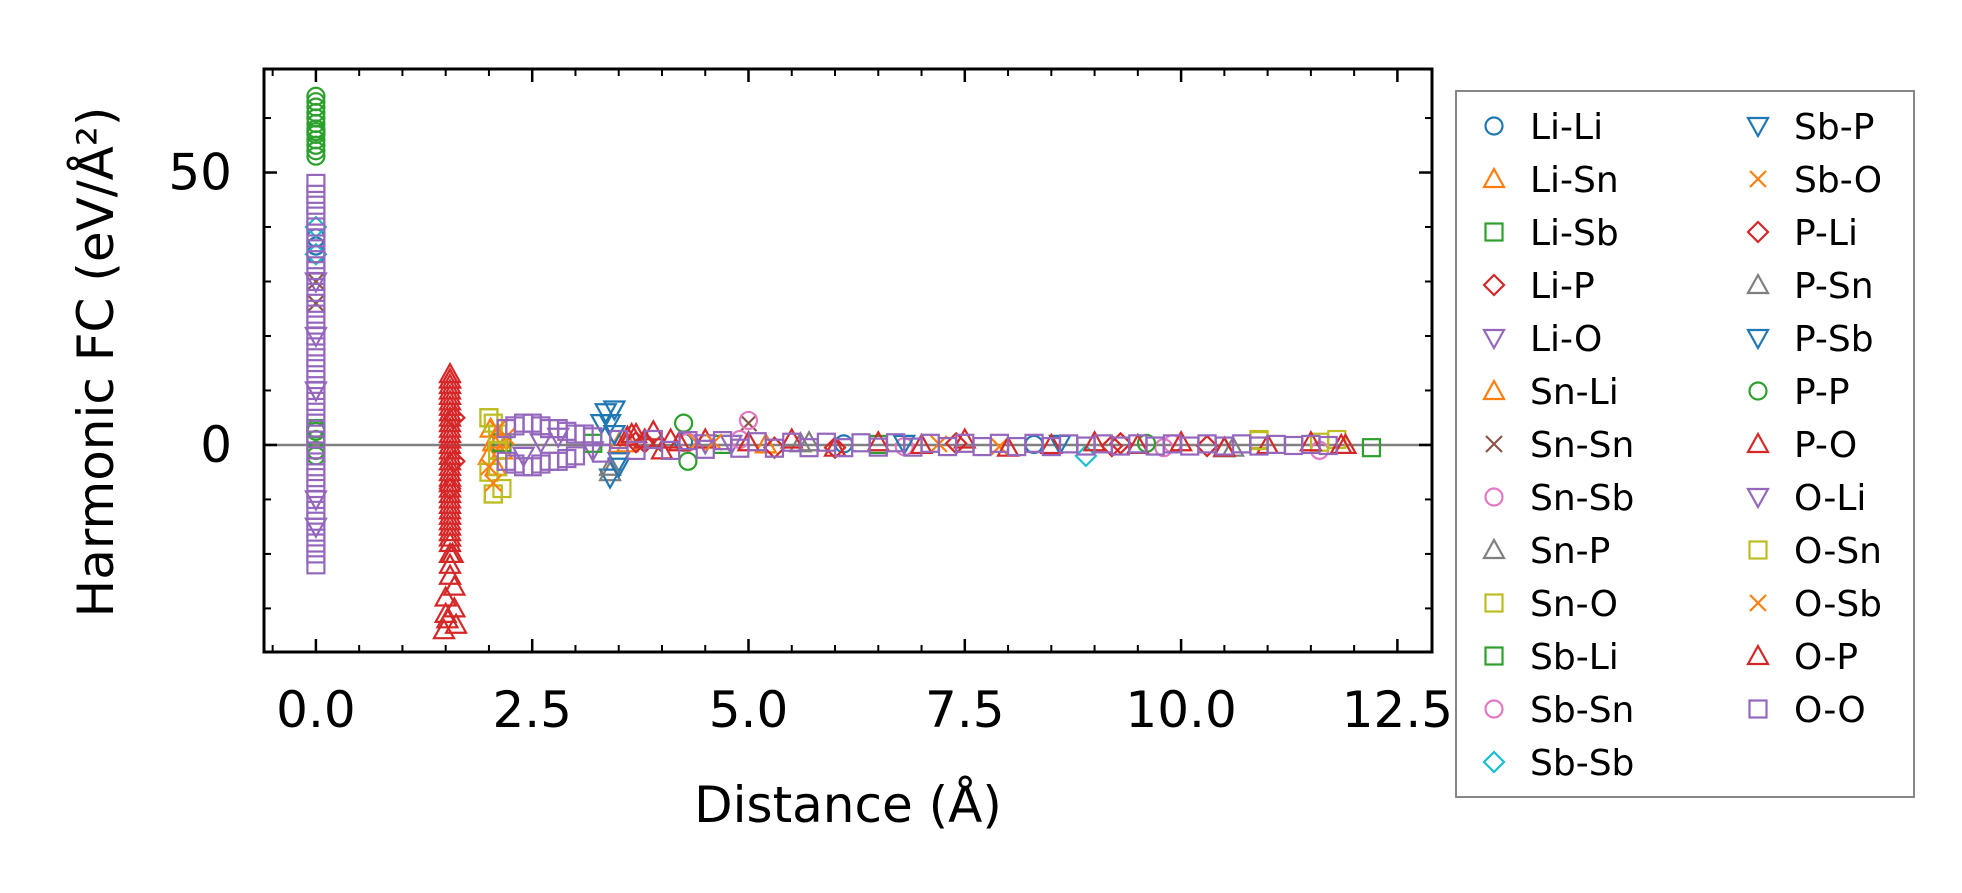 The image size is (1962, 893). What do you see at coordinates (1574, 604) in the screenshot?
I see `legend-label: Sn-O` at bounding box center [1574, 604].